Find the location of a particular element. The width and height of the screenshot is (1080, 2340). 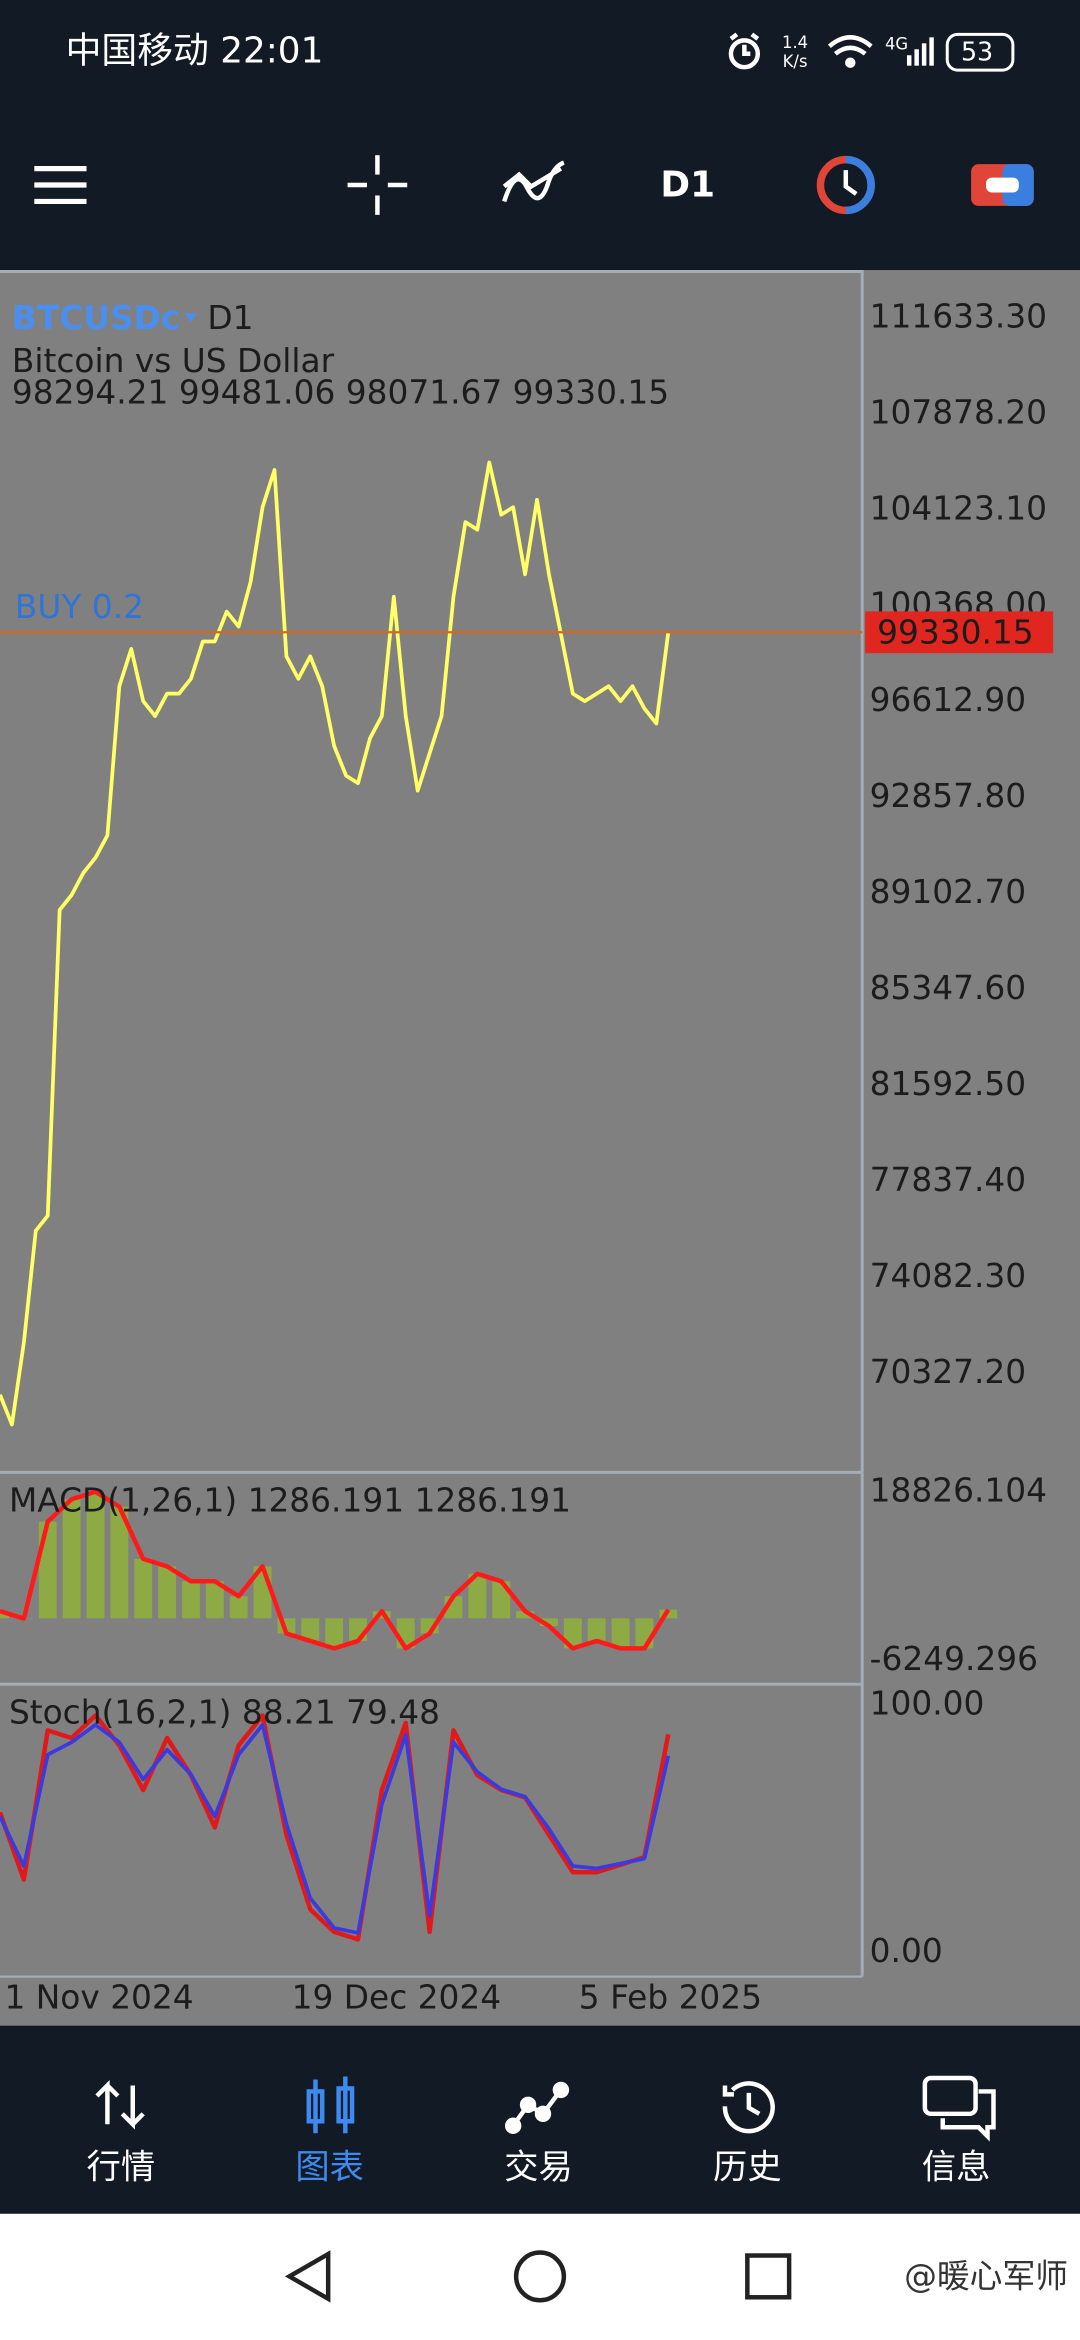

battery is located at coordinates (980, 52).